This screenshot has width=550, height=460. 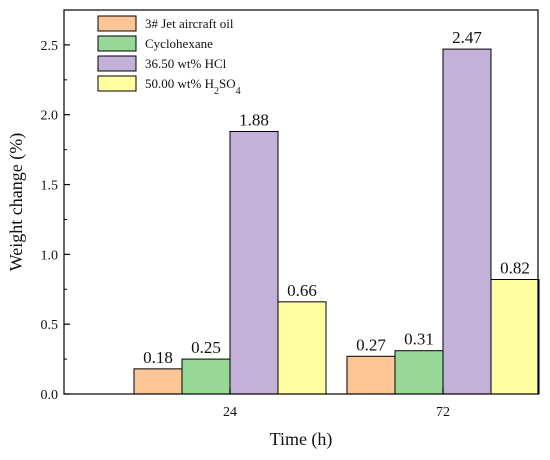 I want to click on y-tick-label: 0.0, so click(x=50, y=395).